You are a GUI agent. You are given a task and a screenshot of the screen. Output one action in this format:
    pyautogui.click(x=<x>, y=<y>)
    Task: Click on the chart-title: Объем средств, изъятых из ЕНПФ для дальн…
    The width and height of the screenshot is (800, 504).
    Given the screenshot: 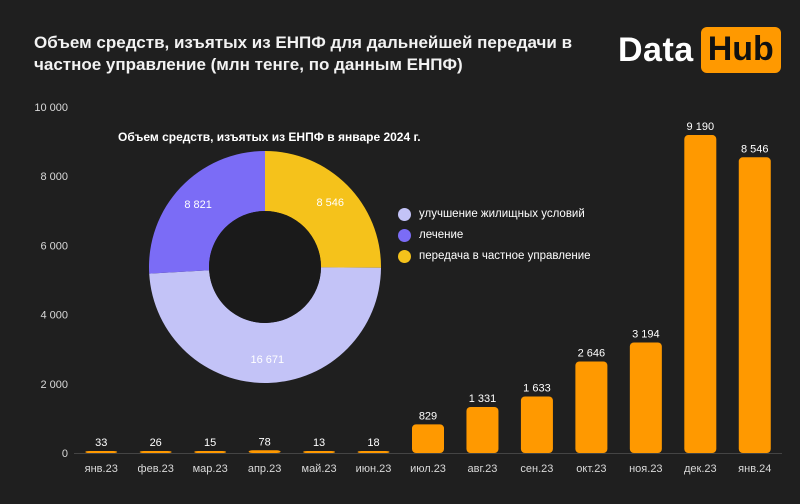 What is the action you would take?
    pyautogui.click(x=304, y=54)
    